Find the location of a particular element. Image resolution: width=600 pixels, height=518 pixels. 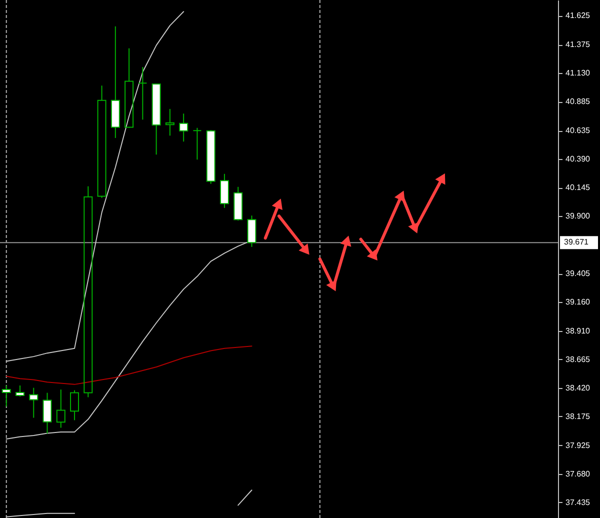

y-tick-label: 37.435 is located at coordinates (578, 502).